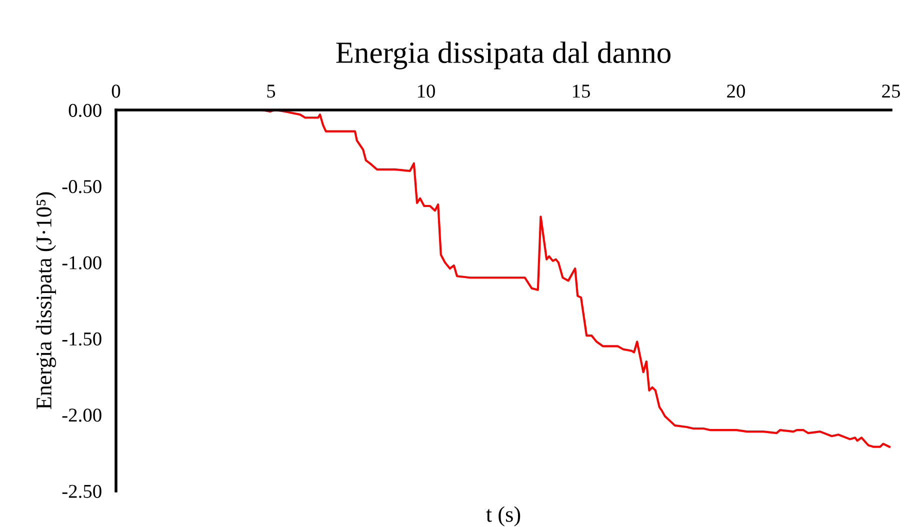 The image size is (907, 527). I want to click on chart-title: Energia dissipata dal danno, so click(503, 56).